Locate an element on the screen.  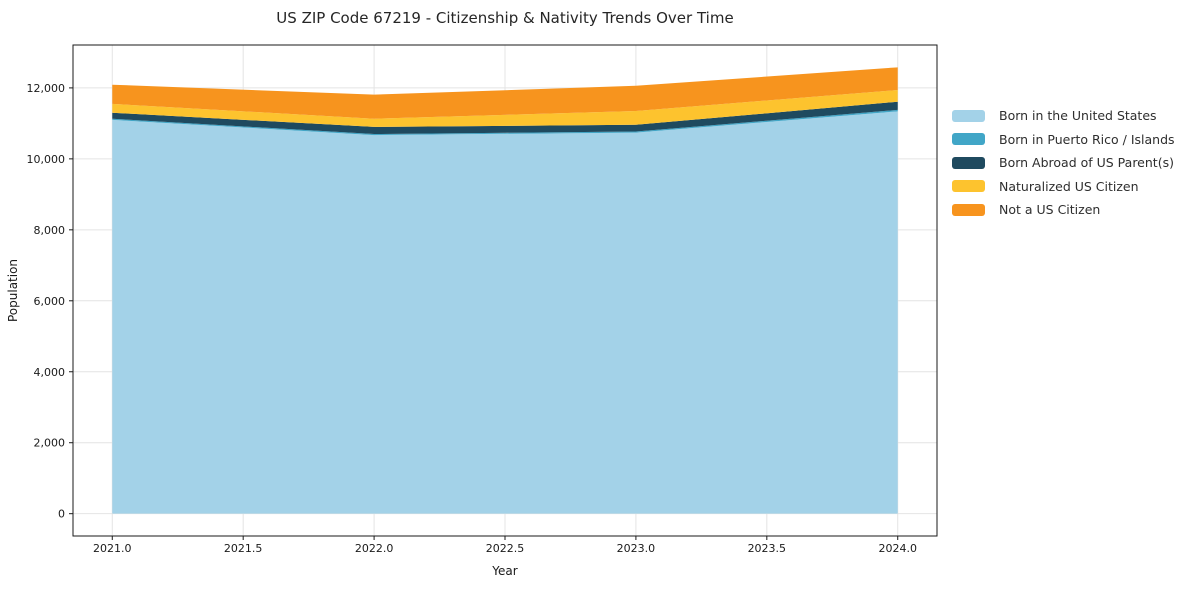
legend-item-born-us: Born in the United States is located at coordinates (1063, 116).